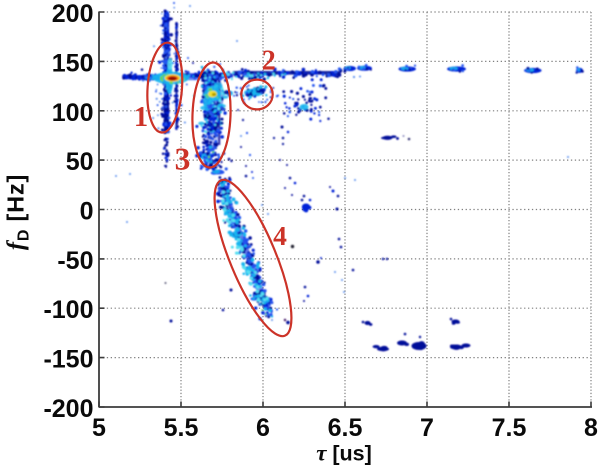 Image resolution: width=600 pixels, height=472 pixels. What do you see at coordinates (68, 310) in the screenshot?
I see `svg-text: -100` at bounding box center [68, 310].